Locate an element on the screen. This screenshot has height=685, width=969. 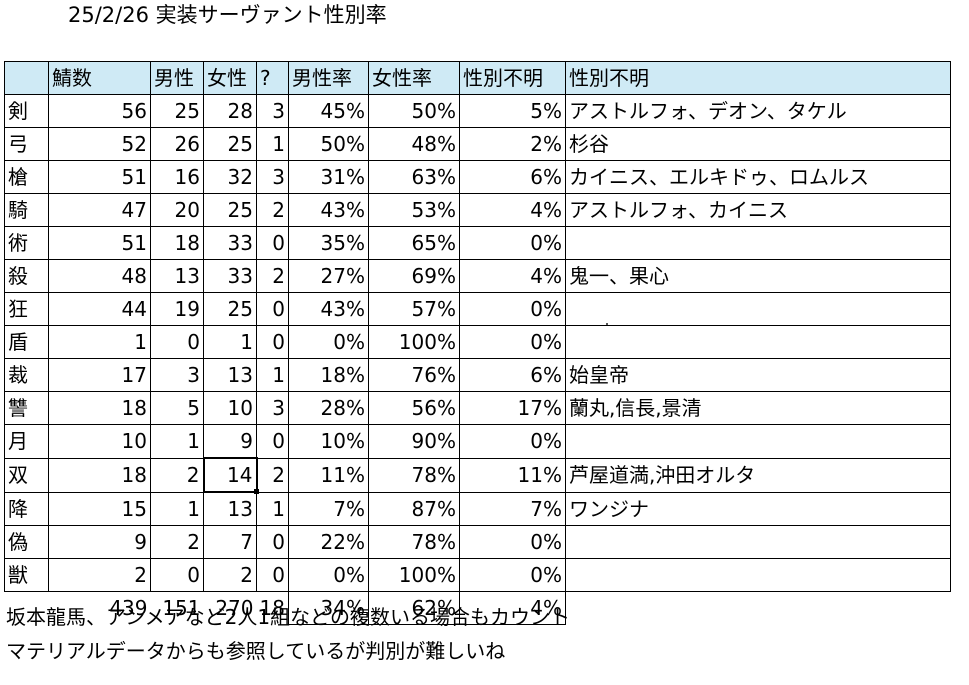
header-cell-male: 男性 is located at coordinates (177, 78).